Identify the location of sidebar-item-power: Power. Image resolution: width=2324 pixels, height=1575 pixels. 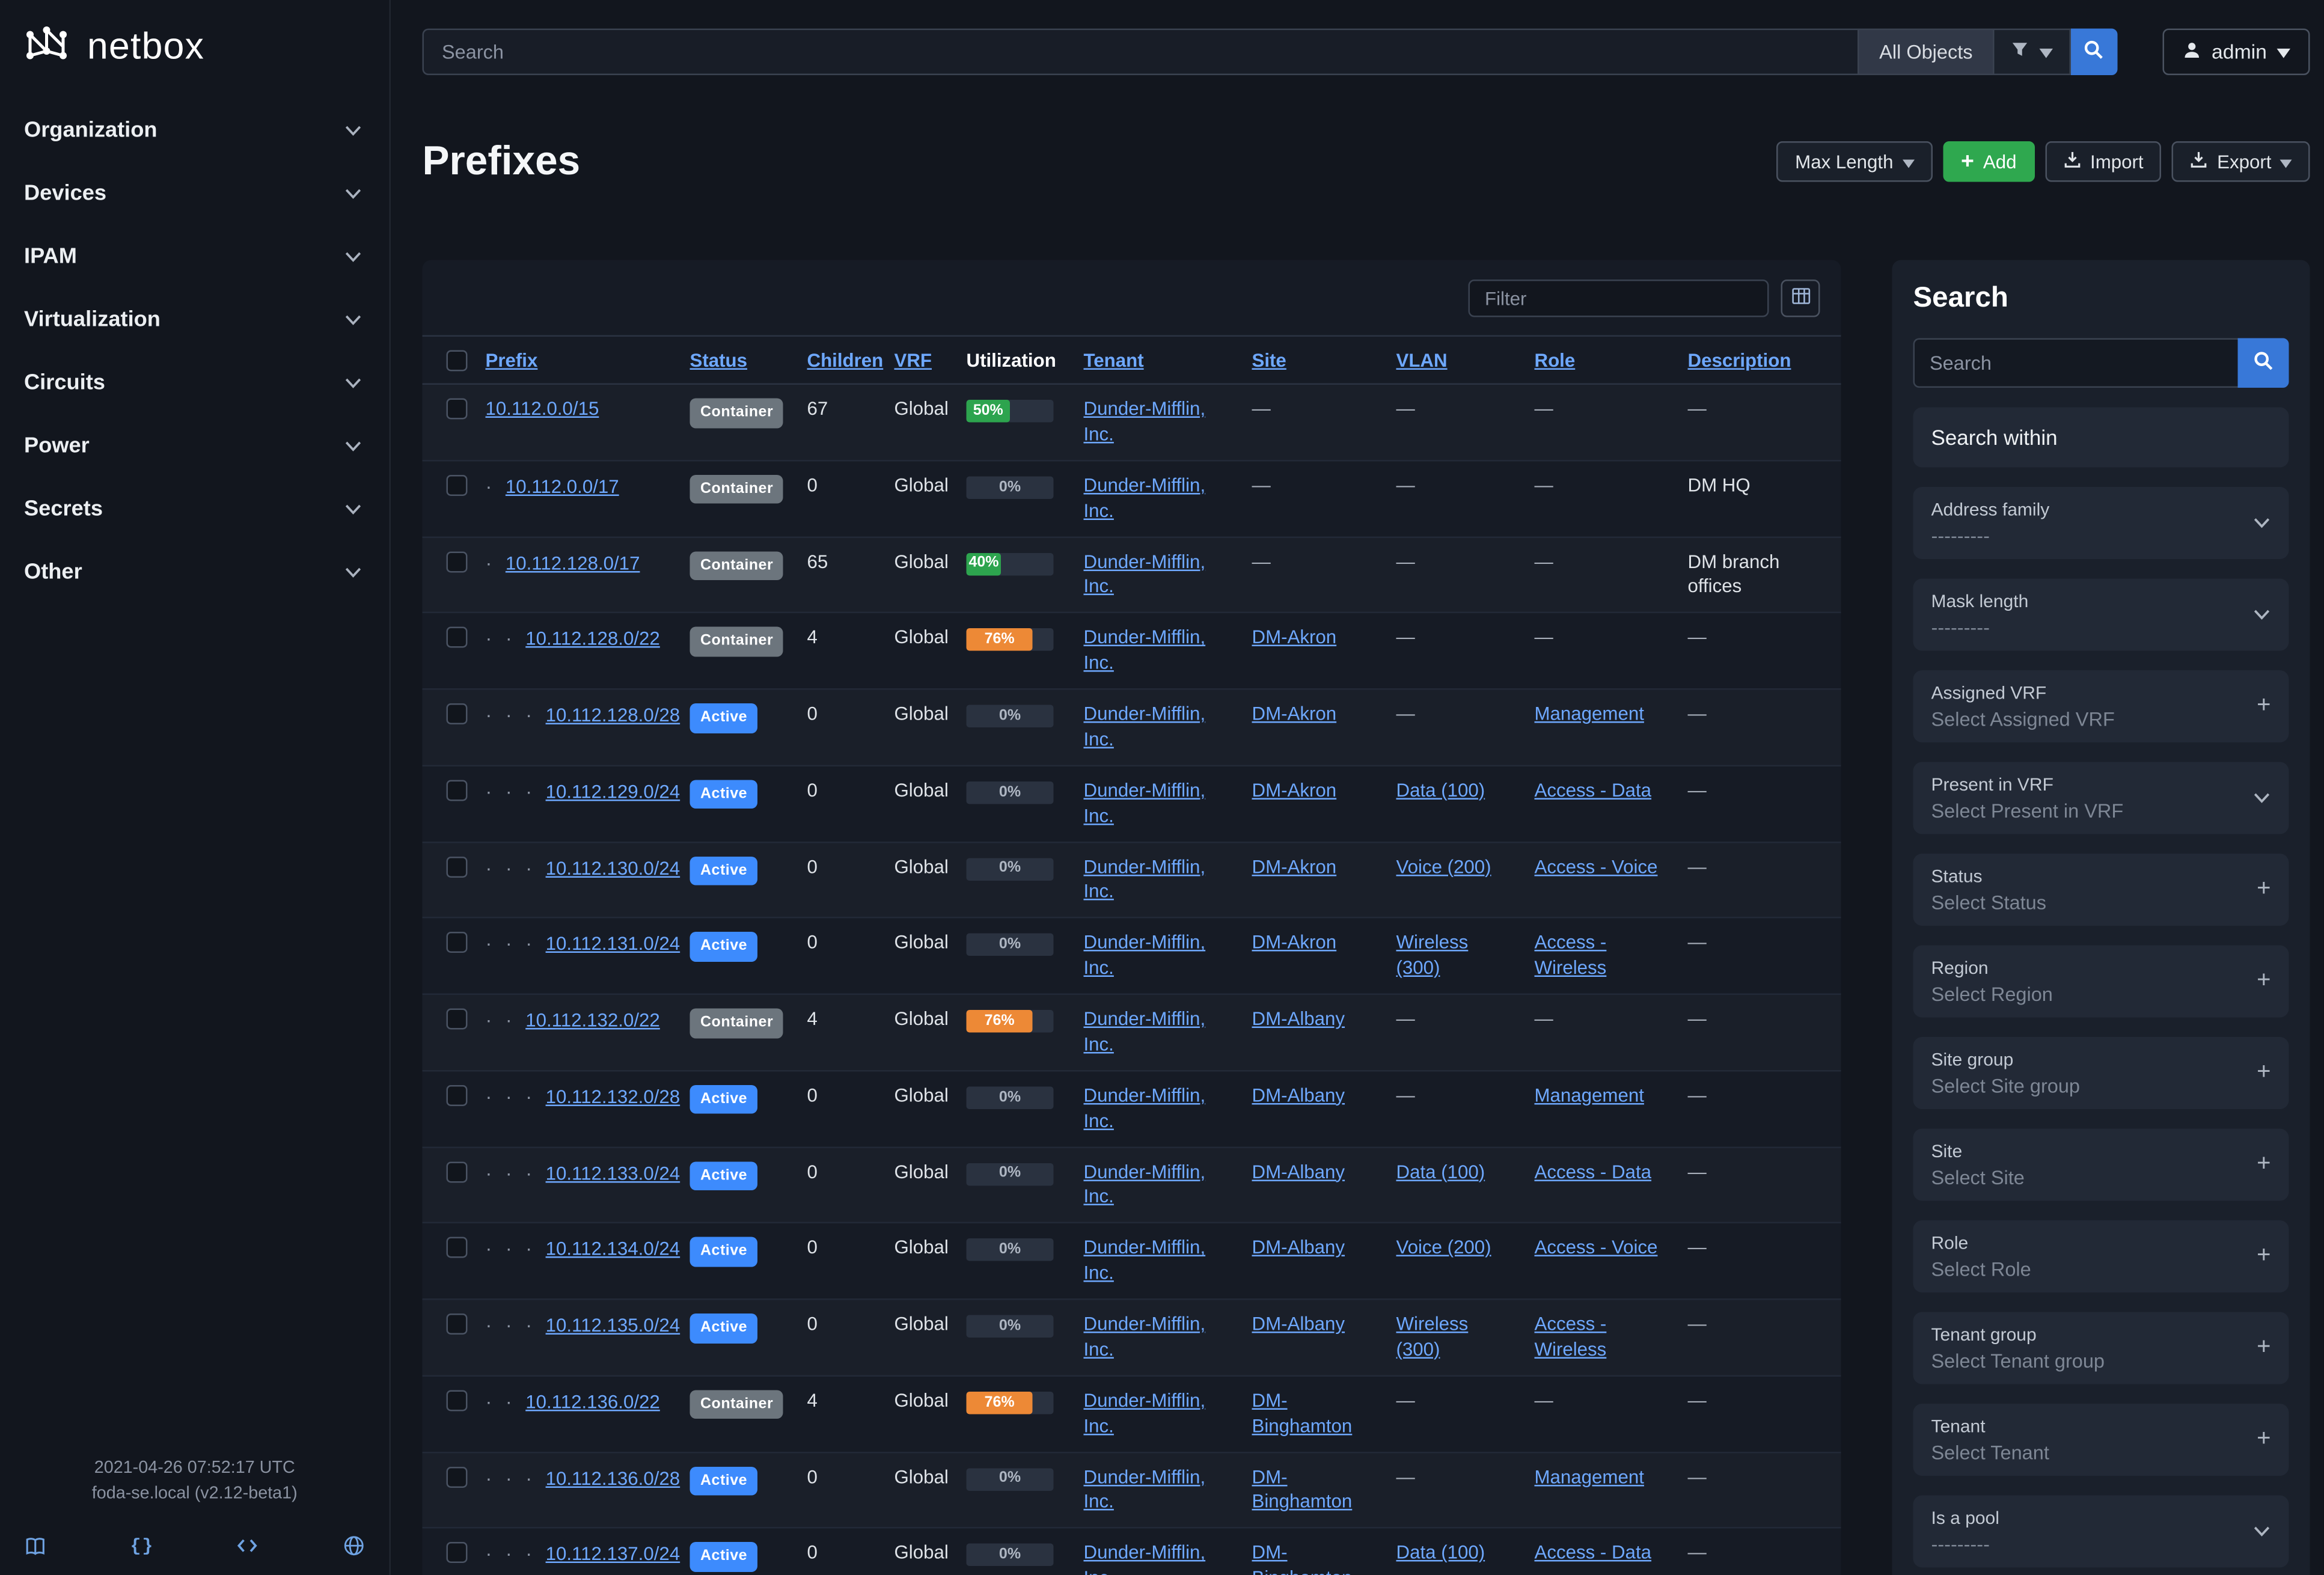
(195, 447).